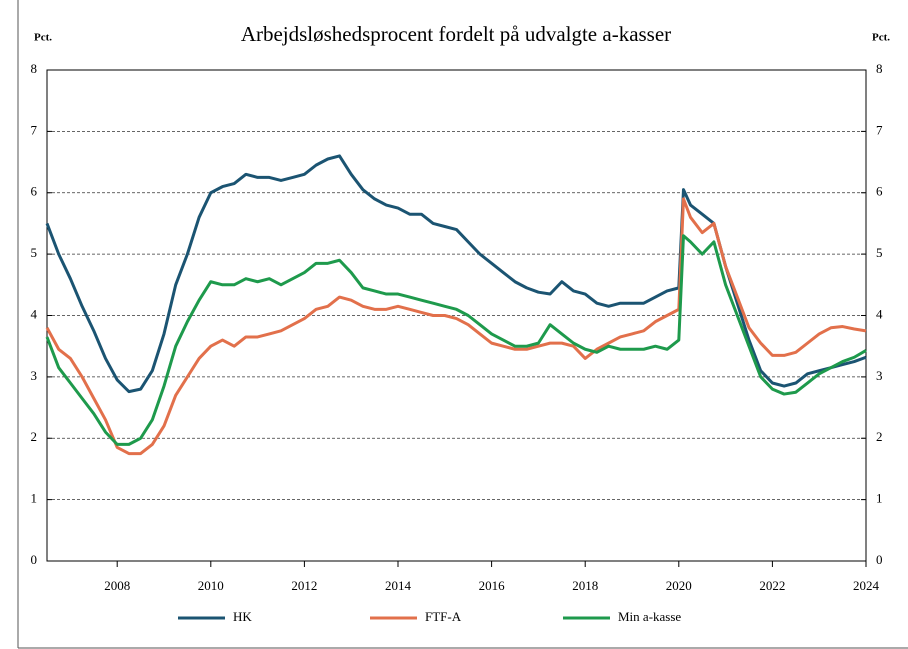 The height and width of the screenshot is (649, 908). Describe the element at coordinates (34, 375) in the screenshot. I see `y-tick-label: 3` at that location.